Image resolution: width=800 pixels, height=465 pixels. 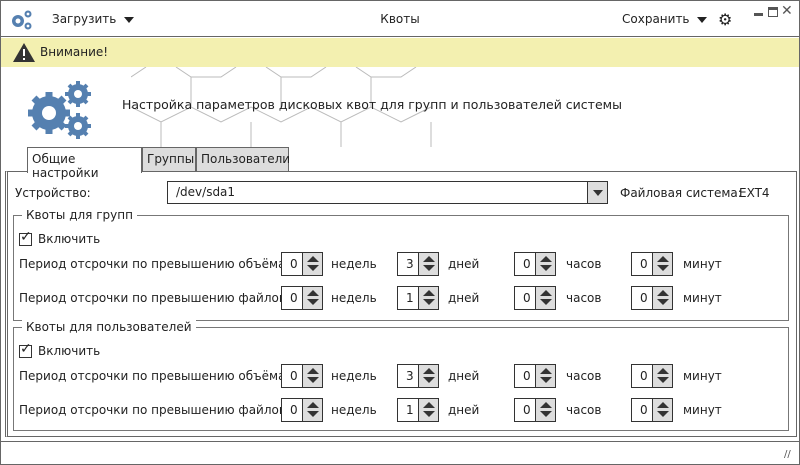 I want to click on status-bar, so click(x=400, y=441).